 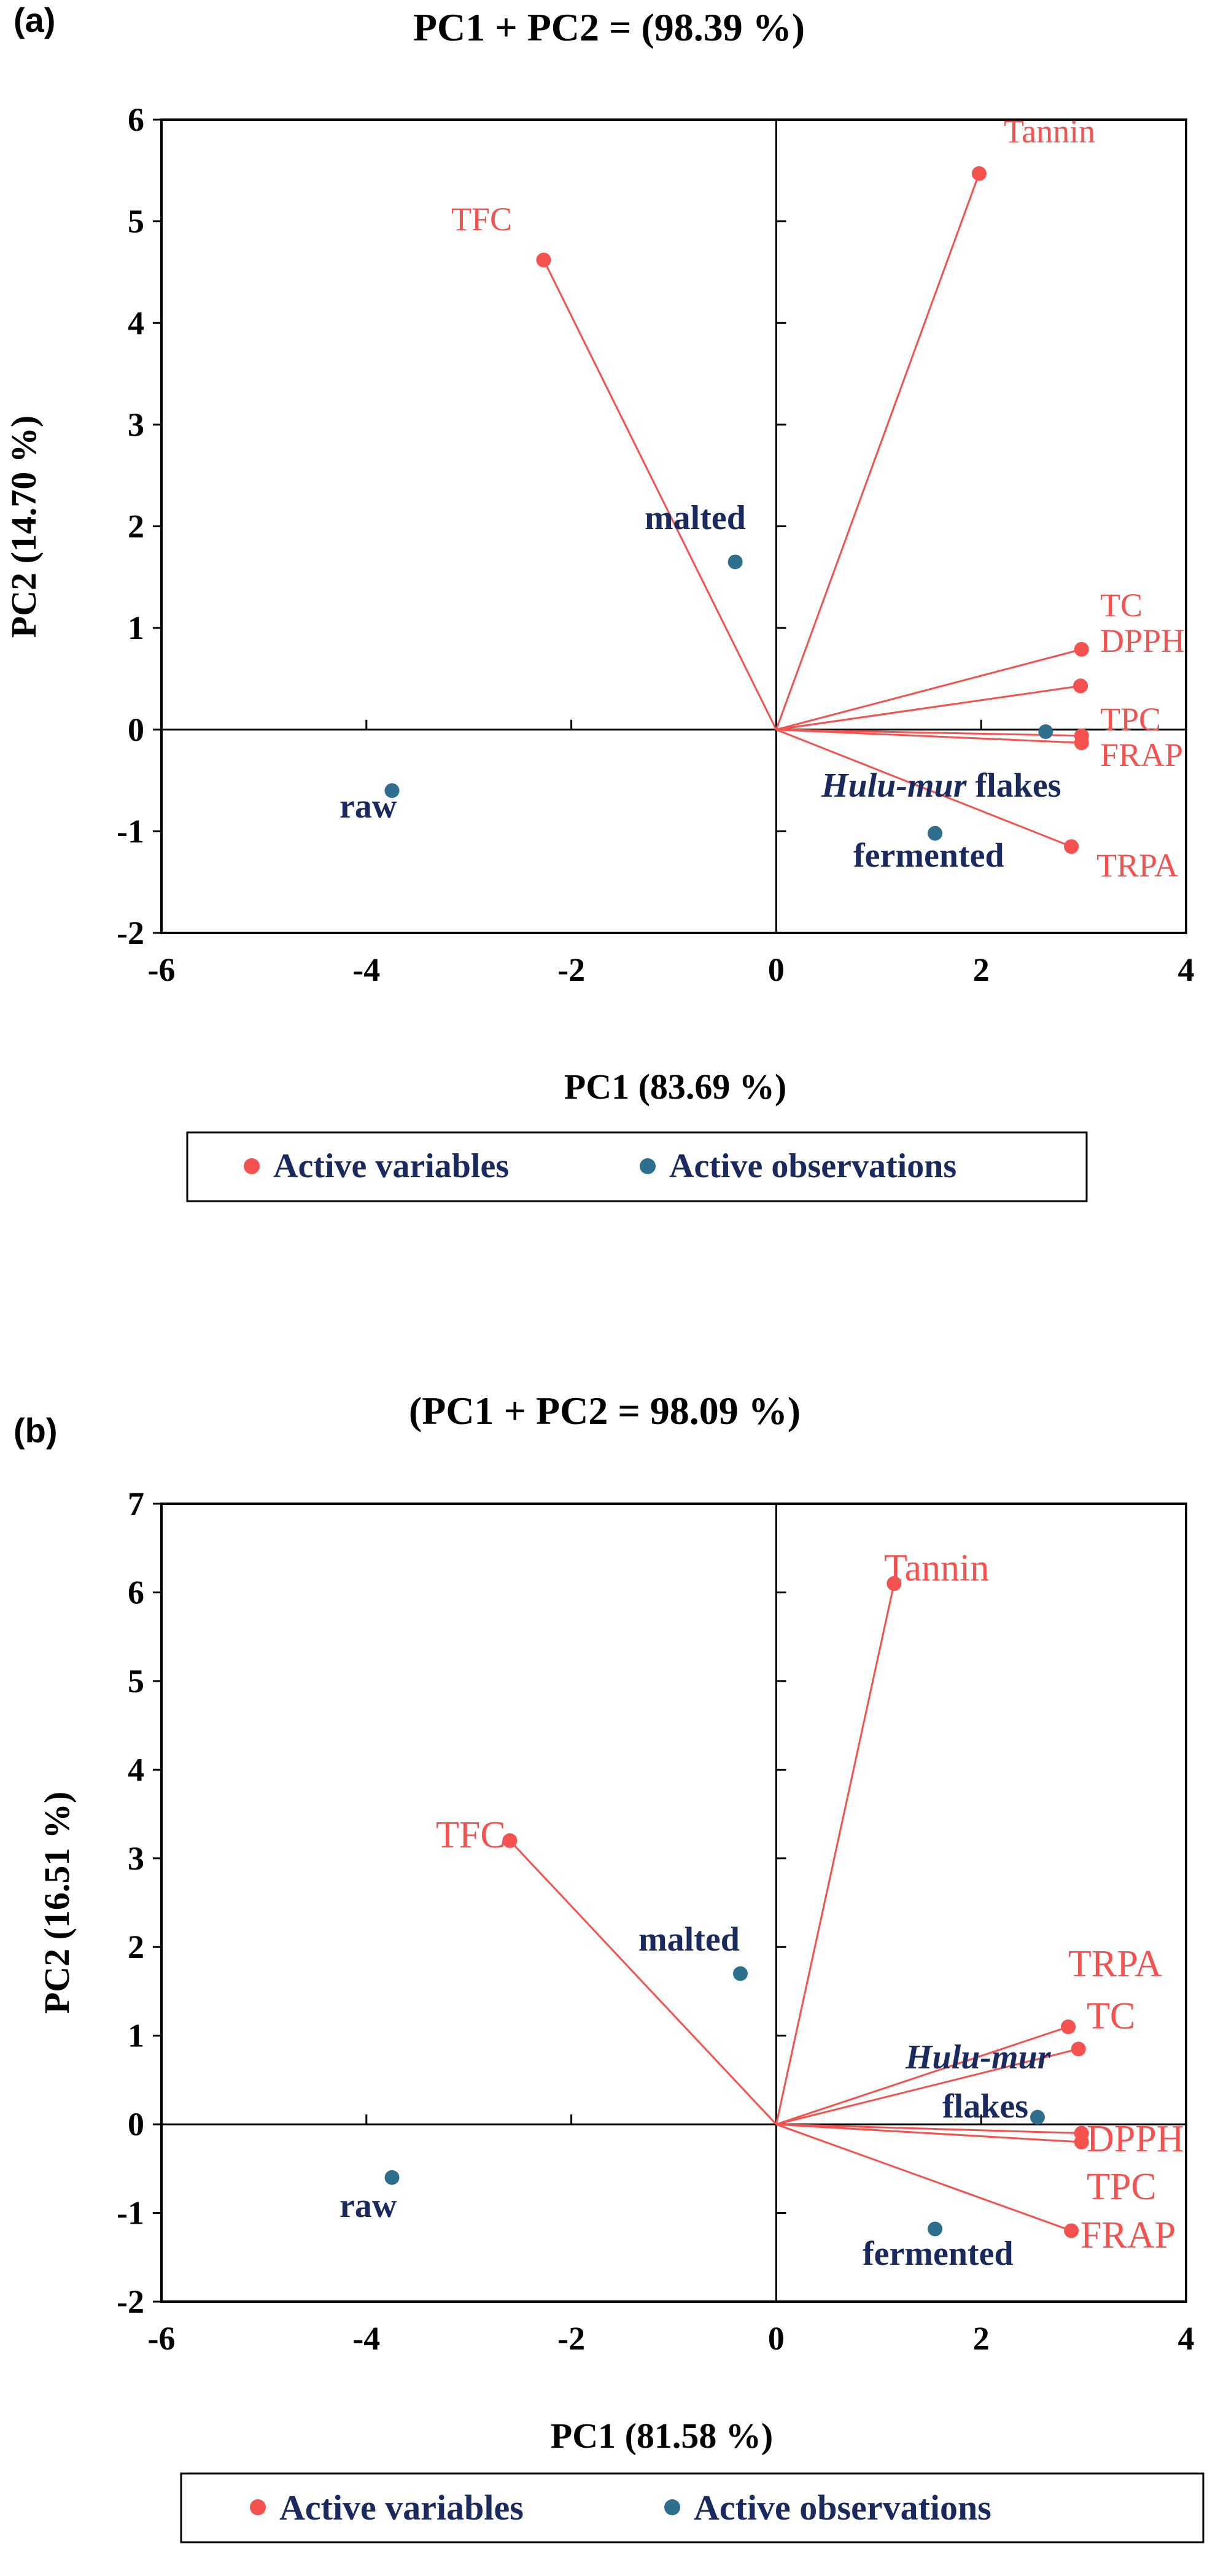 I want to click on obs-label-hulu-mur-flakes: Hulu-mur flakes, so click(x=941, y=786).